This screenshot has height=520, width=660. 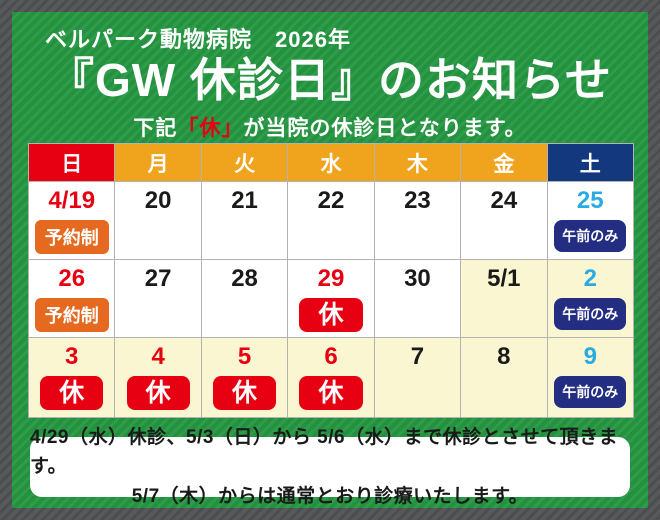 What do you see at coordinates (331, 200) in the screenshot?
I see `date-number: 22` at bounding box center [331, 200].